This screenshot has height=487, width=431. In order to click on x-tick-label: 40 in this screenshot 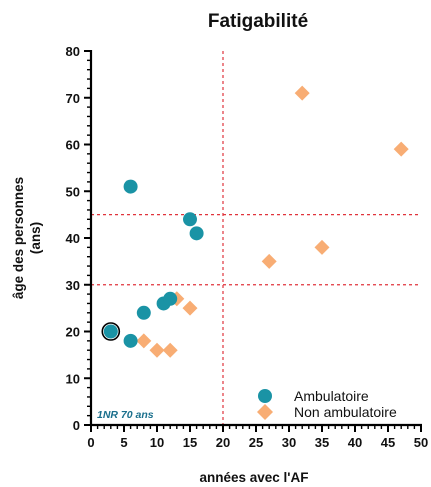, I will do `click(355, 442)`.